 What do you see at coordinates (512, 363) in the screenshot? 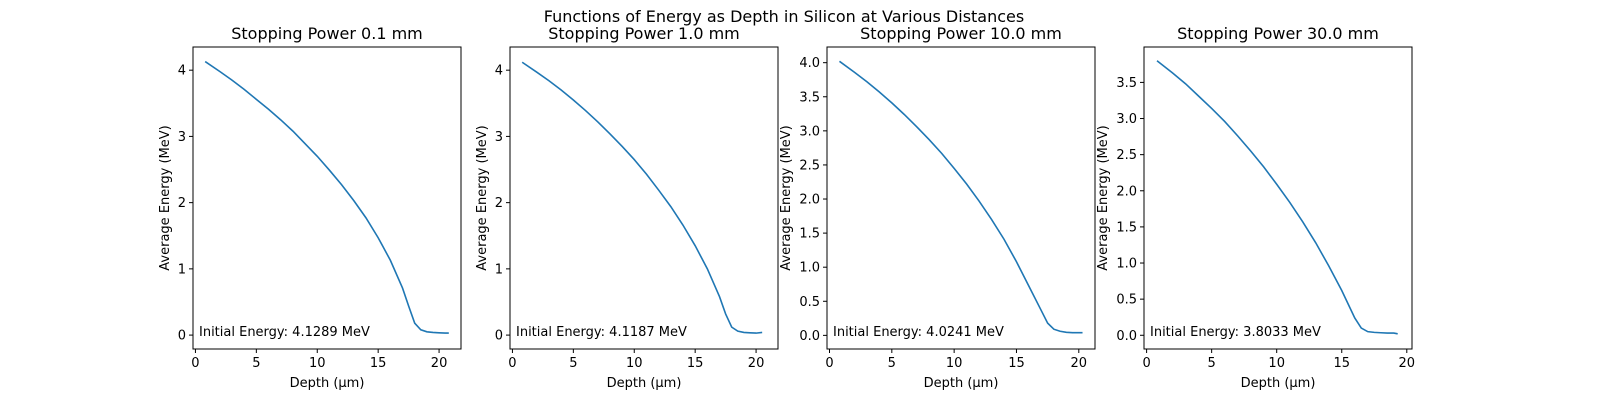
I see `subplot-2-xtick-label: 0` at bounding box center [512, 363].